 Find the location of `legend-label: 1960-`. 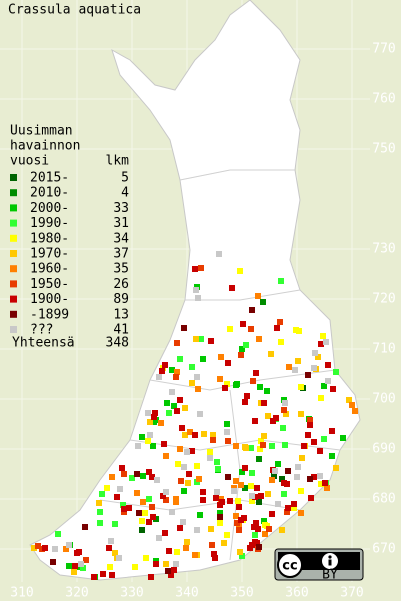

legend-label: 1960- is located at coordinates (49, 269).